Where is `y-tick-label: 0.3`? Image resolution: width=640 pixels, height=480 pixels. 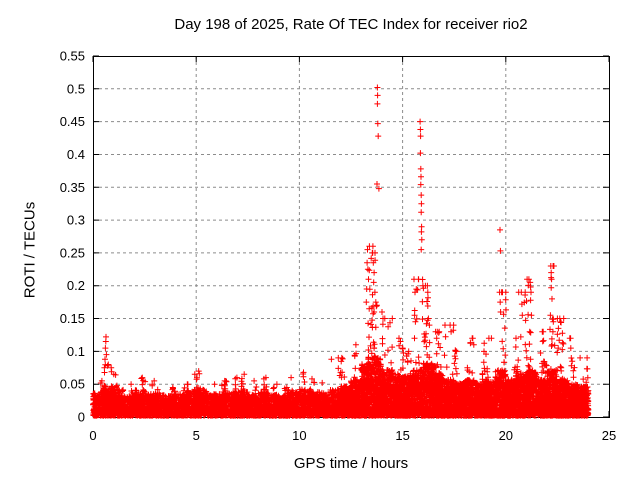
y-tick-label: 0.3 is located at coordinates (76, 220).